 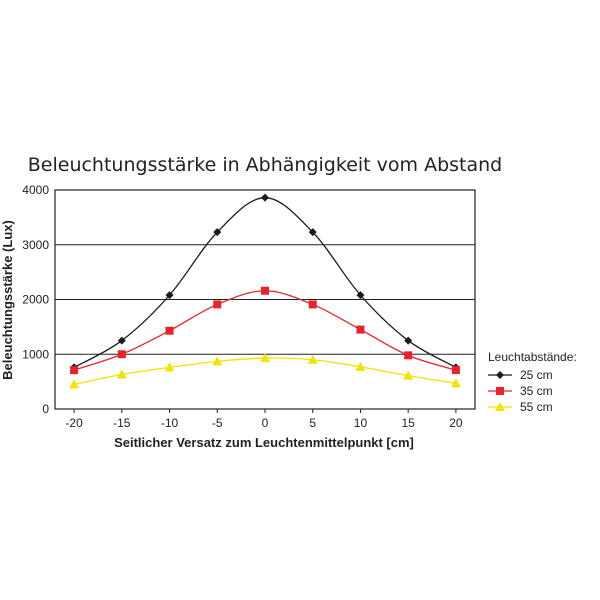 I want to click on series-55-cm, so click(x=265, y=371).